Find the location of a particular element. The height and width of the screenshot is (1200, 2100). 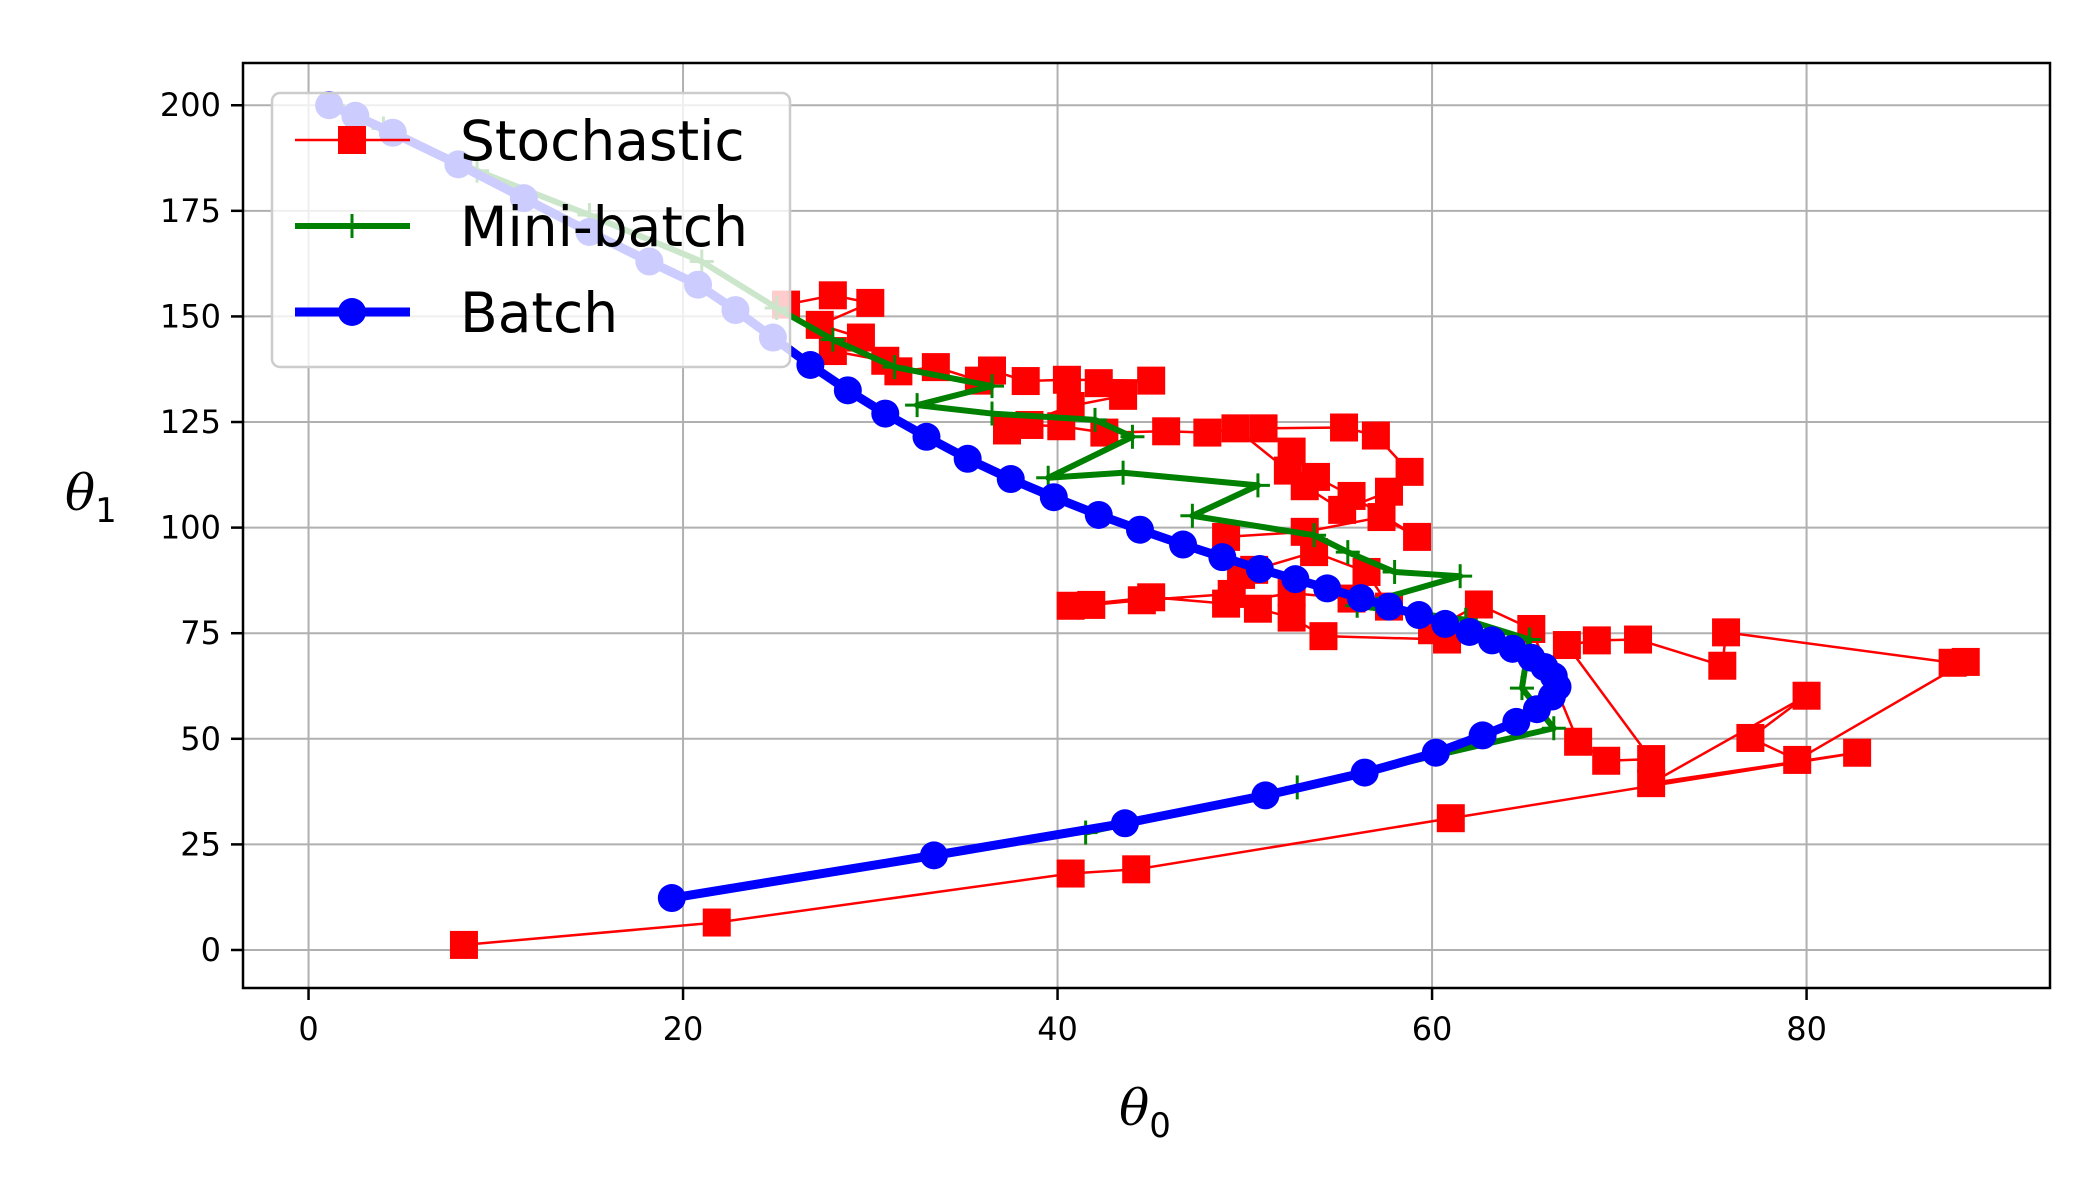

x-tick-label: 20 is located at coordinates (683, 1029).